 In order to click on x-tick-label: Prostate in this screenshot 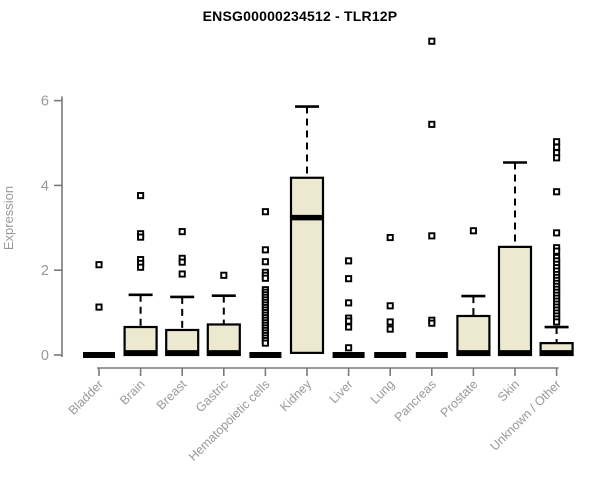, I will do `click(459, 398)`.